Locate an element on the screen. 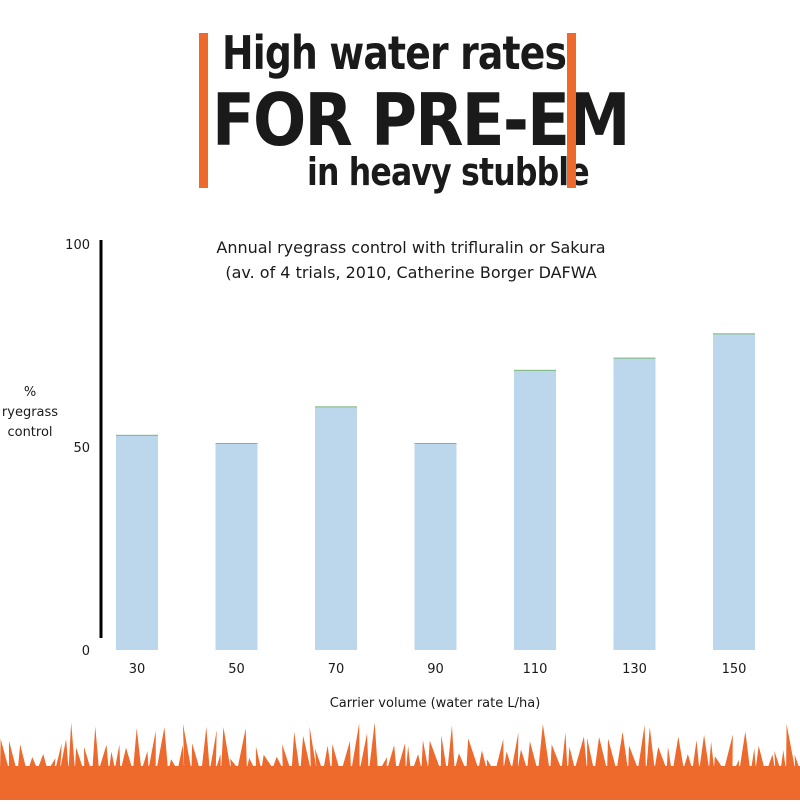 The height and width of the screenshot is (804, 800). grass-footer is located at coordinates (400, 760).